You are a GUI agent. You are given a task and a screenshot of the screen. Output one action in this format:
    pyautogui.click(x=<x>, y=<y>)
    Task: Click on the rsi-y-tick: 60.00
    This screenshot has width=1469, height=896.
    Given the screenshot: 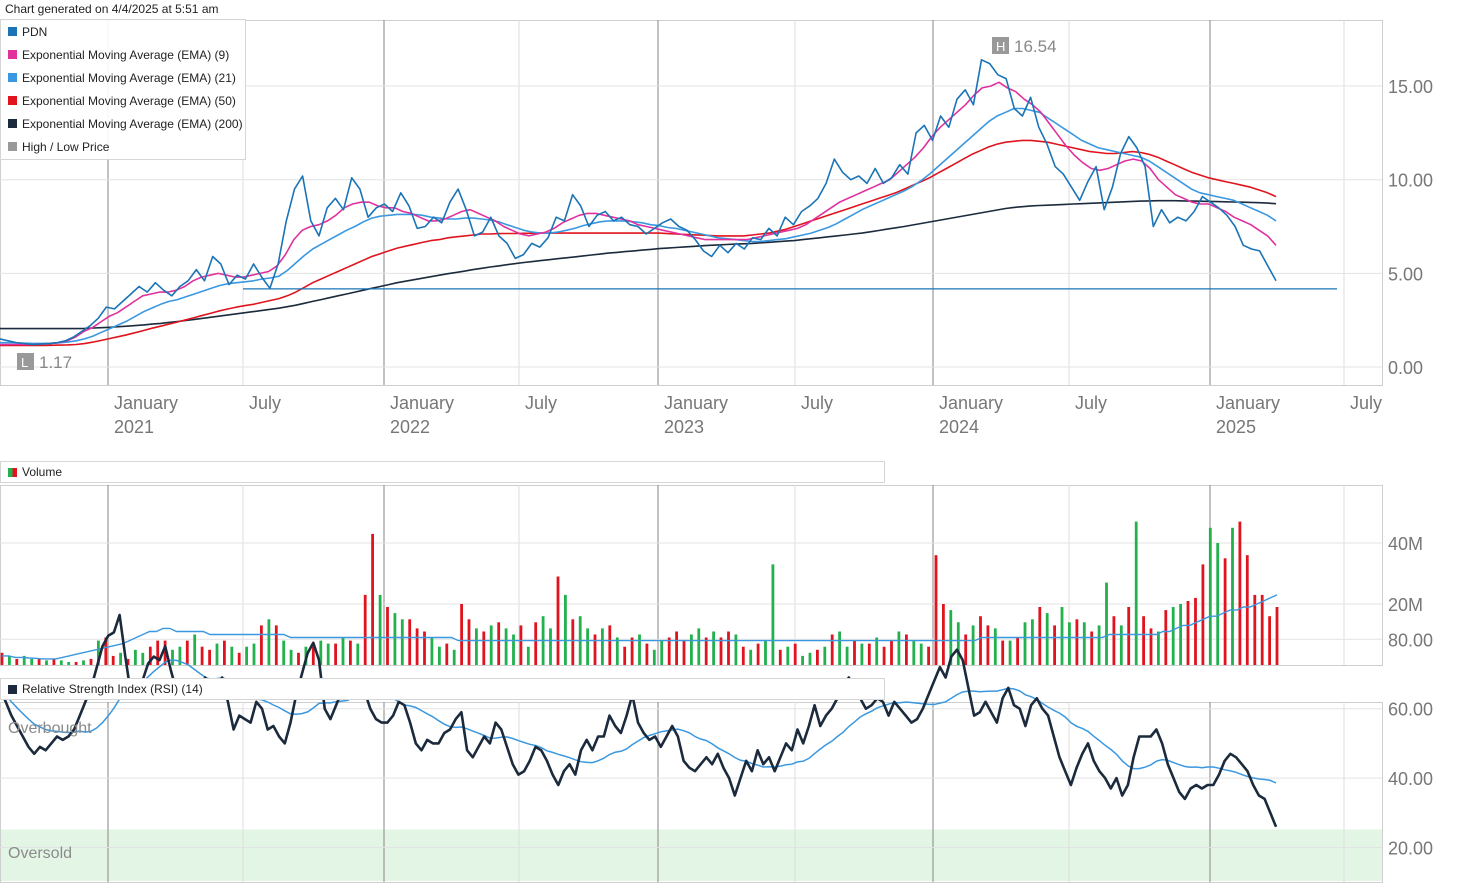 What is the action you would take?
    pyautogui.click(x=1410, y=710)
    